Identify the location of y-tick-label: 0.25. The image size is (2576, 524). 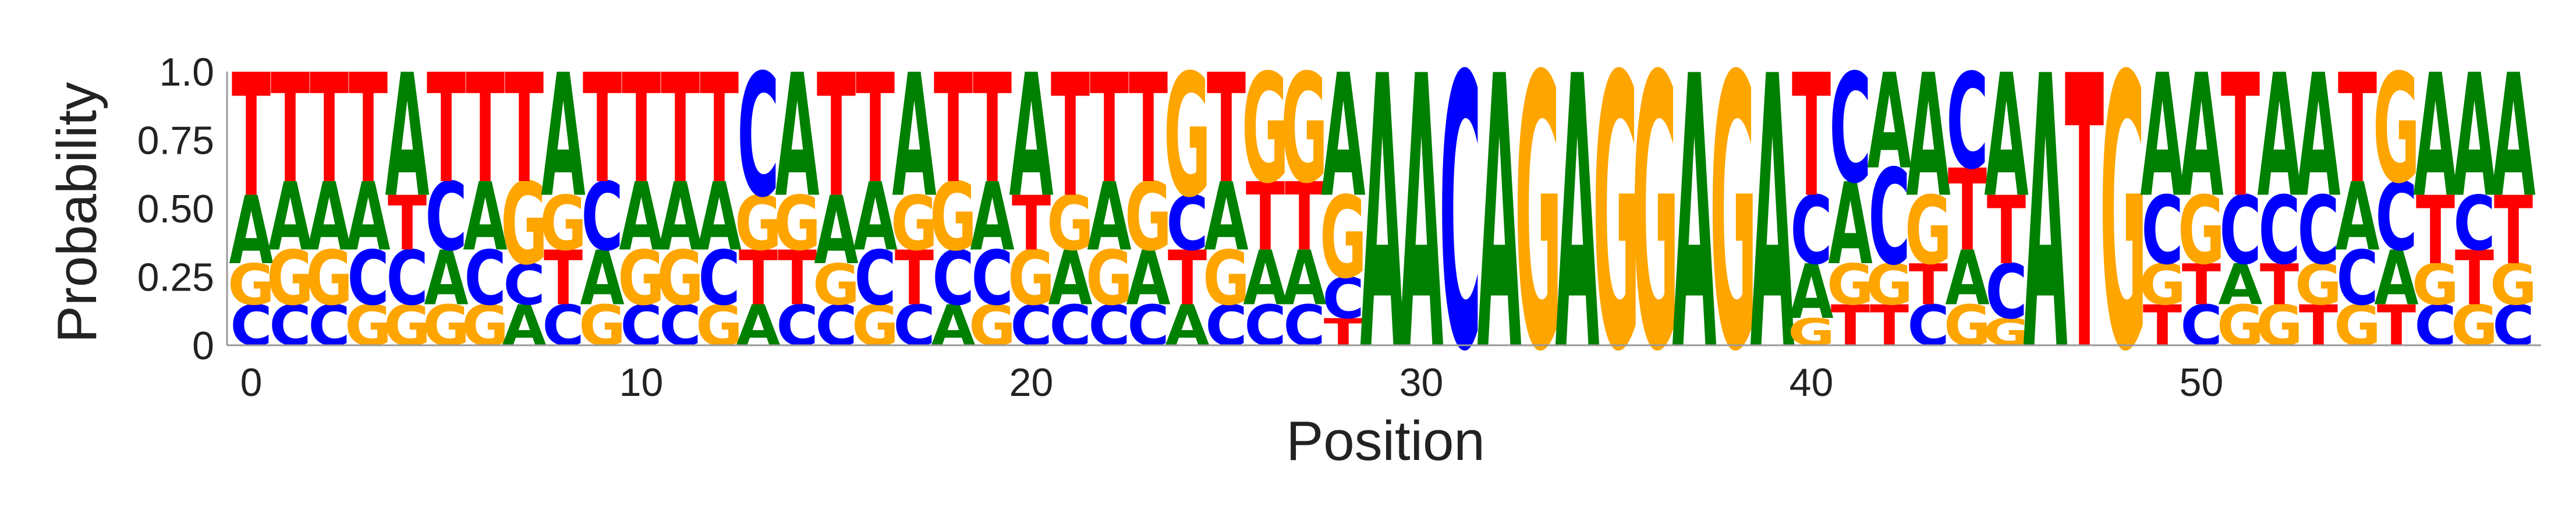
(175, 278).